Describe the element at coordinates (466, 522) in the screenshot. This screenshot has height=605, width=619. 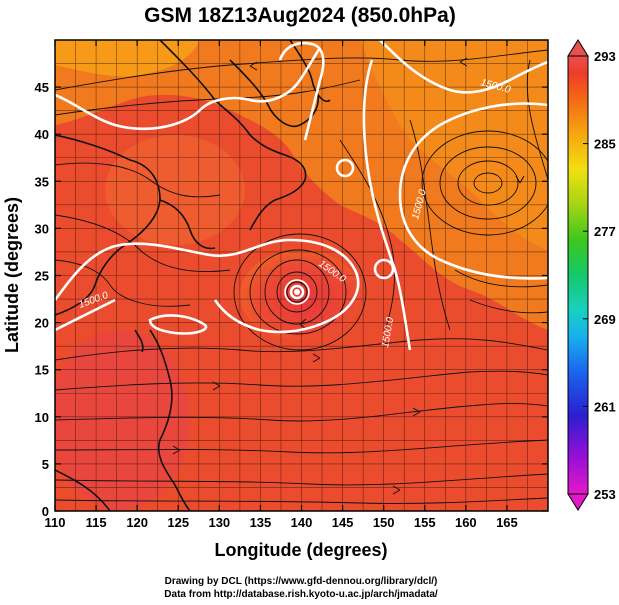
I see `x-tick-label: 160` at that location.